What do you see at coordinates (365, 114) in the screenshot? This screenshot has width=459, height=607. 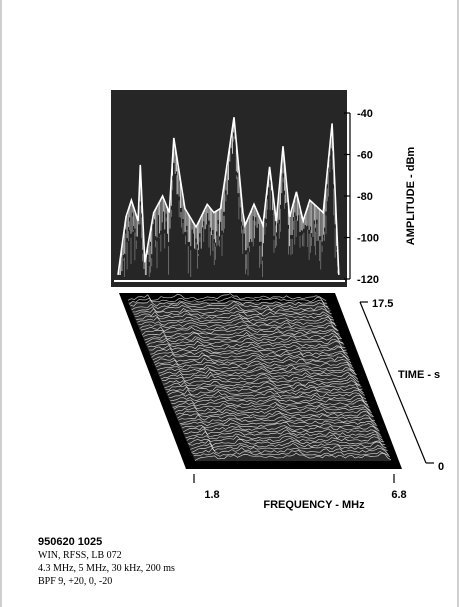 I see `amplitude-tick-label: -40` at bounding box center [365, 114].